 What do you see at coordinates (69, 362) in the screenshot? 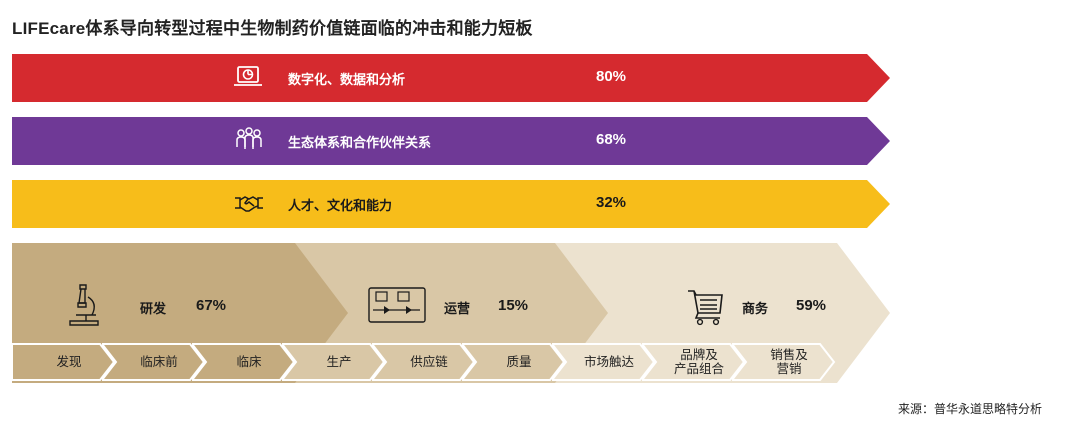
I see `step-label: 发现` at bounding box center [69, 362].